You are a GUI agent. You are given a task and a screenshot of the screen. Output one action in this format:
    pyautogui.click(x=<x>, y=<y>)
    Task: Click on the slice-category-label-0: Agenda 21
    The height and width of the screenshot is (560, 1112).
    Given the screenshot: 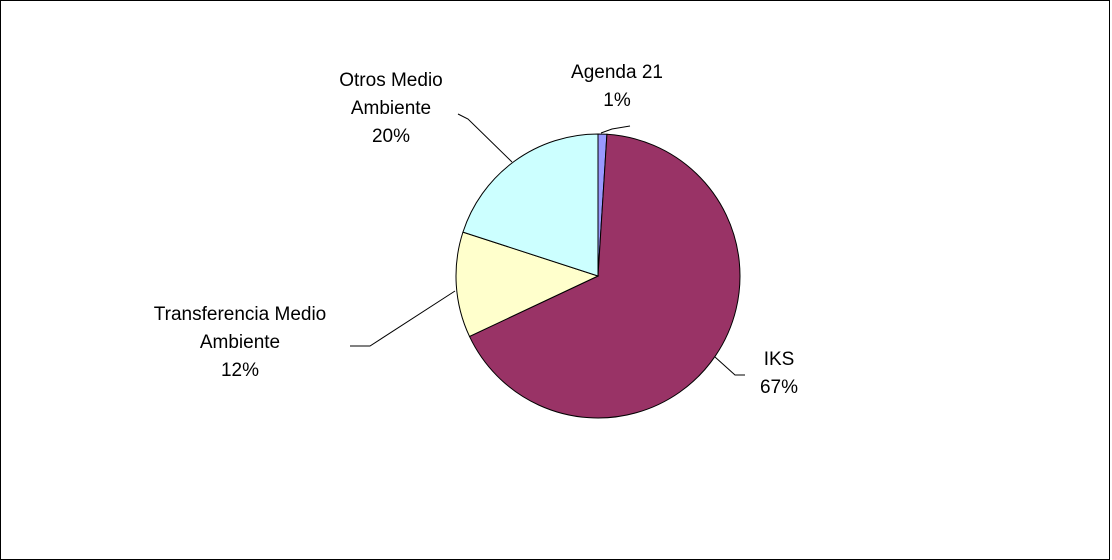 What is the action you would take?
    pyautogui.click(x=617, y=72)
    